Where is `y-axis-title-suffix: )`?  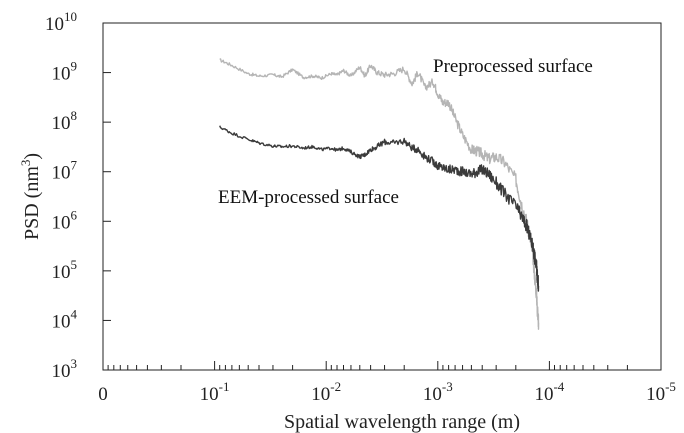 y-axis-title-suffix: ) is located at coordinates (32, 156).